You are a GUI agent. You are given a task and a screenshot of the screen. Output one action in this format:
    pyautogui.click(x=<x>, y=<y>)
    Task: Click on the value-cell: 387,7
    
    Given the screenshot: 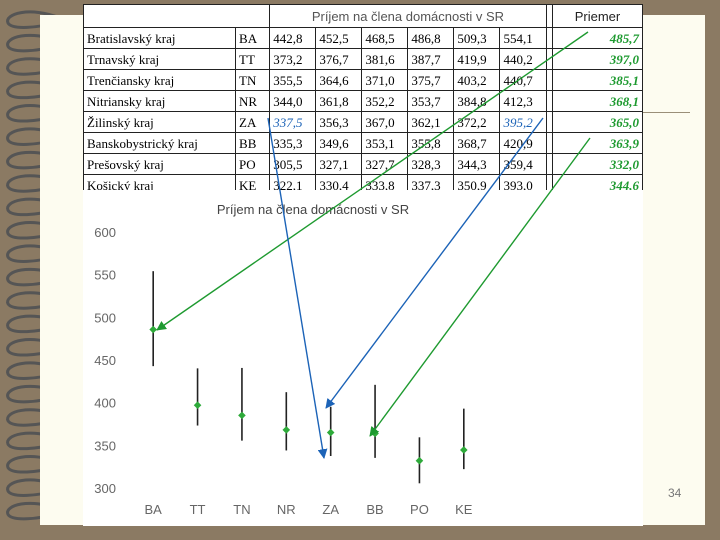 What is the action you would take?
    pyautogui.click(x=431, y=59)
    